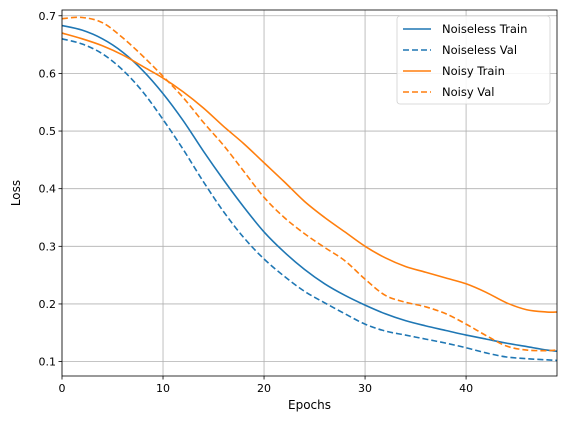 The height and width of the screenshot is (432, 567). I want to click on x-tick-label: 0, so click(62, 388).